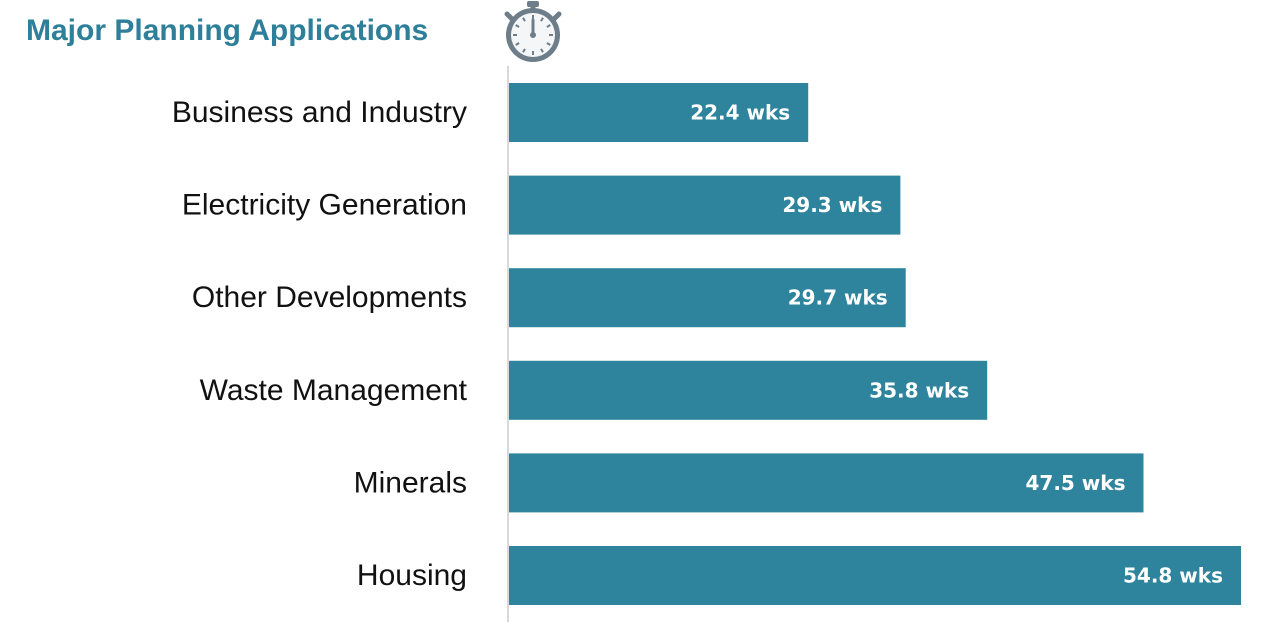 This screenshot has height=632, width=1262. I want to click on category-label-2: Other Developments, so click(329, 297).